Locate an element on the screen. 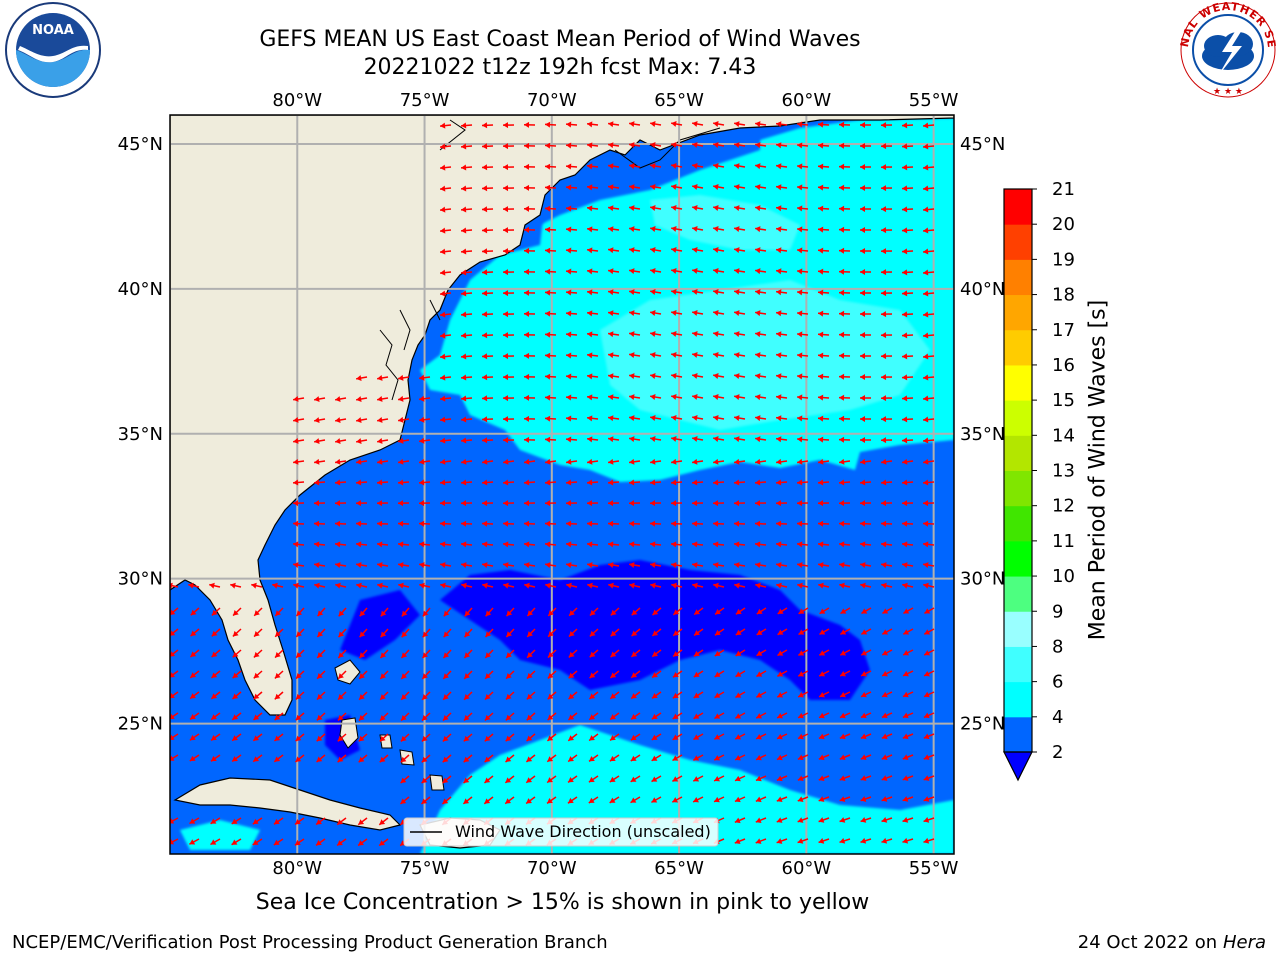  colorbar-tick-label: 8 is located at coordinates (1057, 646).